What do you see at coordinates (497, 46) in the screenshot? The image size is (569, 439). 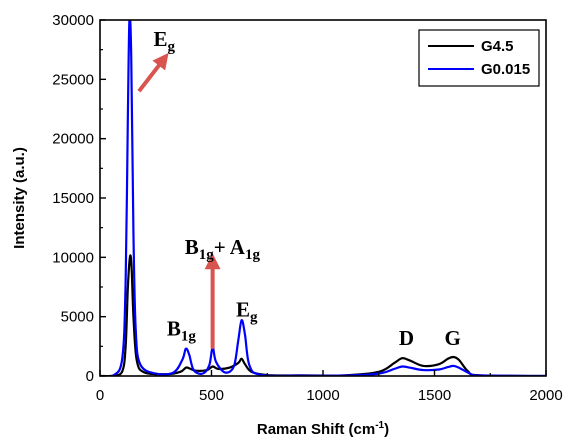 I see `legend-label-g4-5: G4.5` at bounding box center [497, 46].